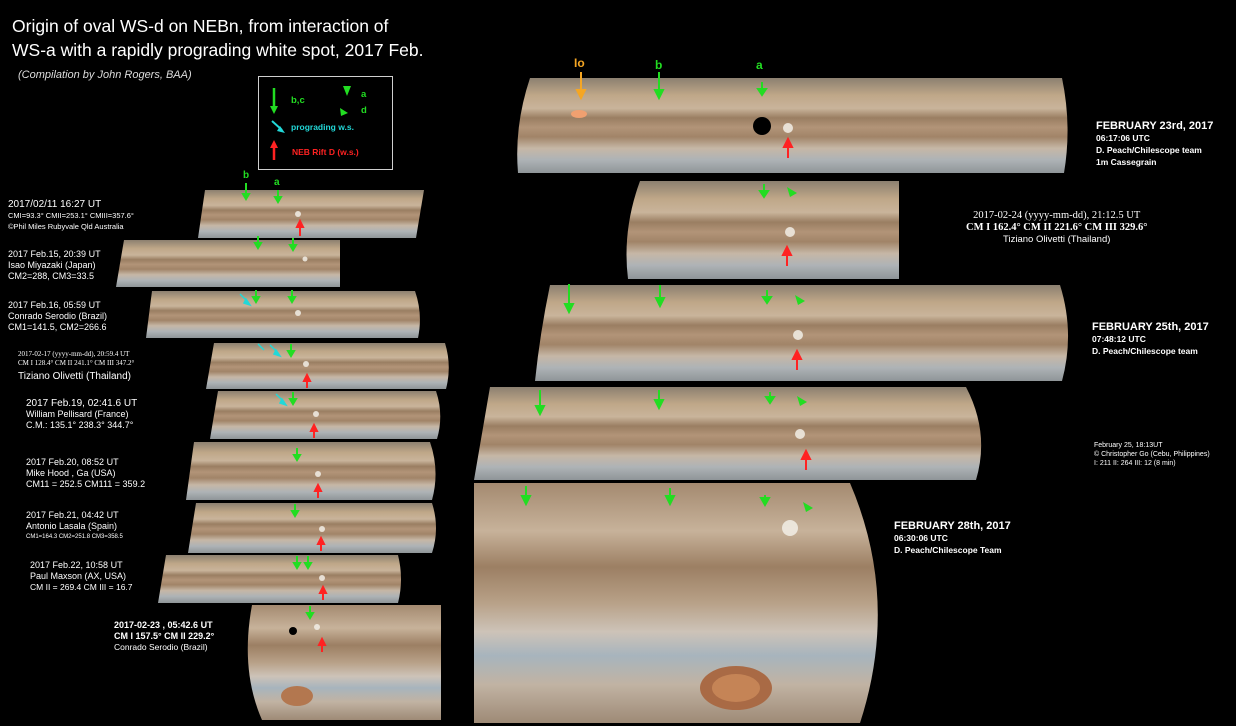 This screenshot has height=726, width=1236. I want to click on jupiter-image-feb23-peach, so click(794, 125).